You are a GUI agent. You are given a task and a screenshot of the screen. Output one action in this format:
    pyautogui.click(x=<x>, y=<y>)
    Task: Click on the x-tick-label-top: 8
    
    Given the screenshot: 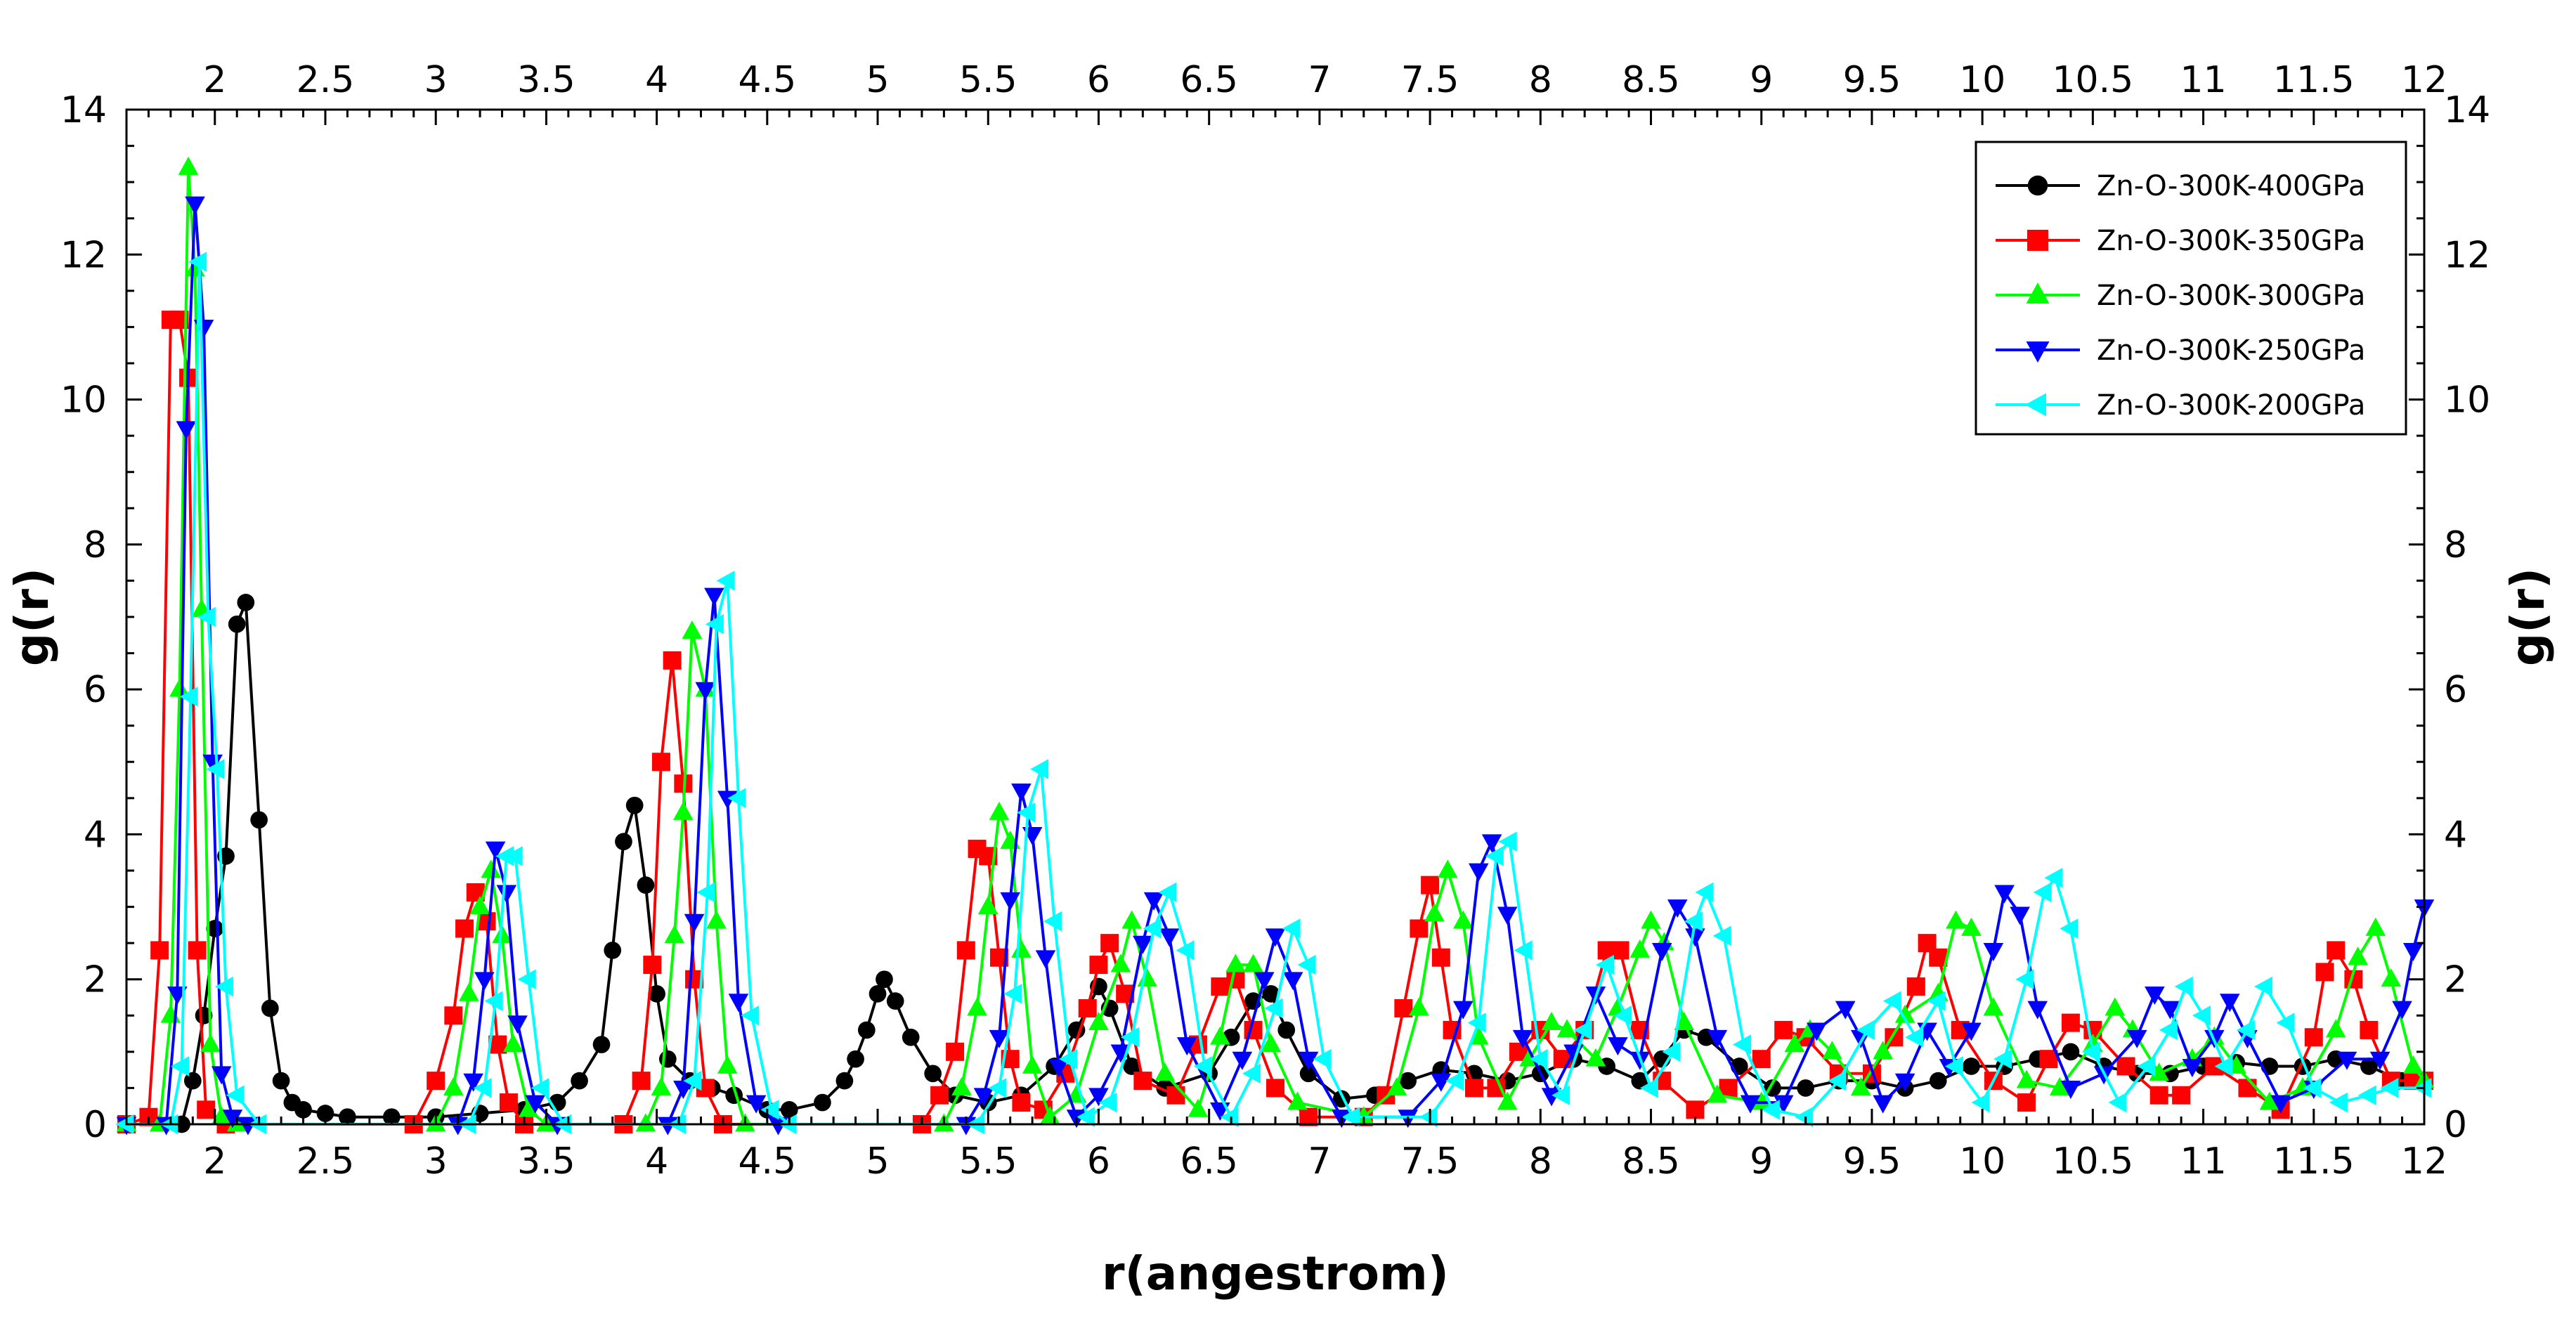 What is the action you would take?
    pyautogui.click(x=1540, y=80)
    